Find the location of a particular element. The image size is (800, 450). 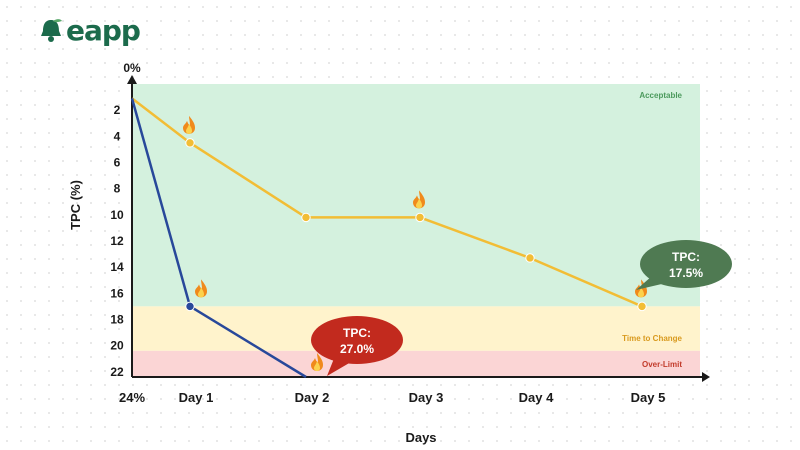

x-tick-label: Day 5 is located at coordinates (648, 397).